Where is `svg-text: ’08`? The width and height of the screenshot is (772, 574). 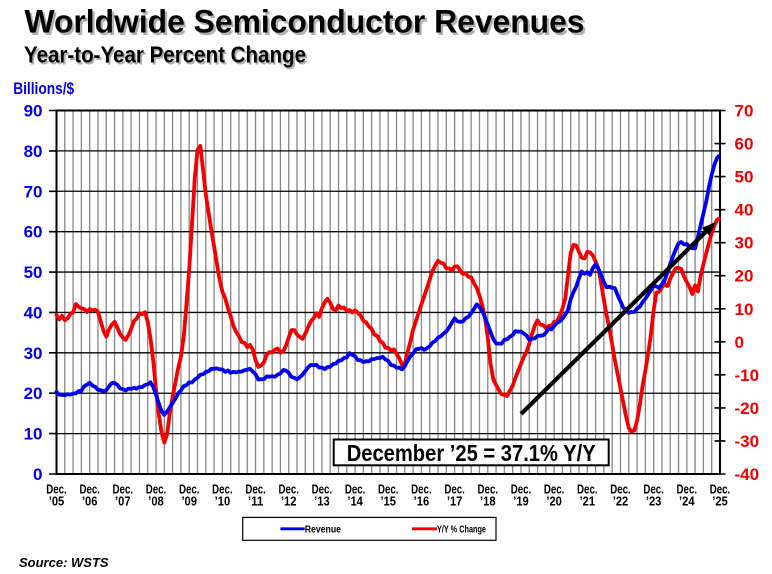
svg-text: ’08 is located at coordinates (156, 501).